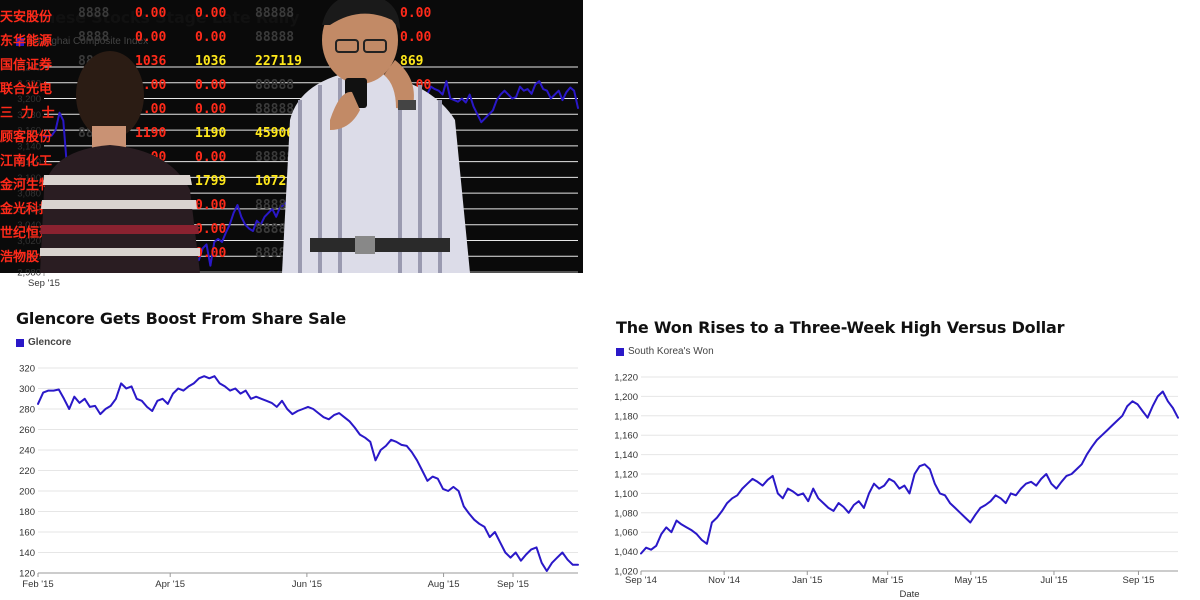 This screenshot has width=1200, height=600. I want to click on chart-title: Chinese Stocks Stage Late Rally, so click(158, 17).